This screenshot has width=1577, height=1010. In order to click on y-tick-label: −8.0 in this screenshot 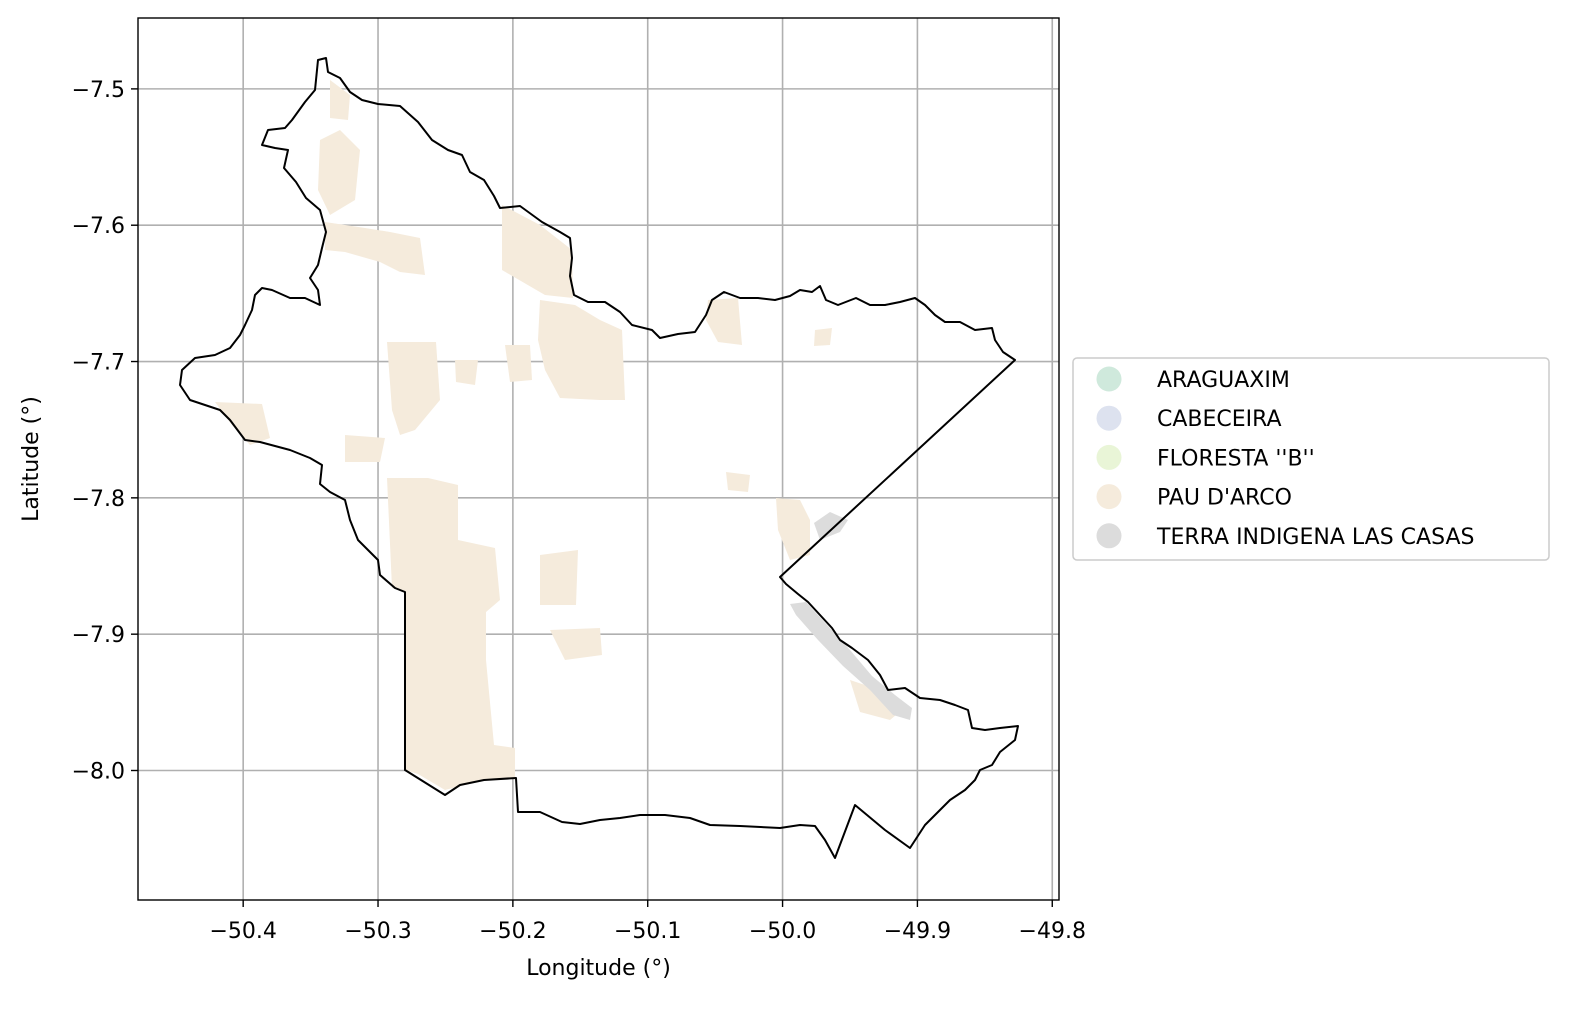, I will do `click(98, 771)`.